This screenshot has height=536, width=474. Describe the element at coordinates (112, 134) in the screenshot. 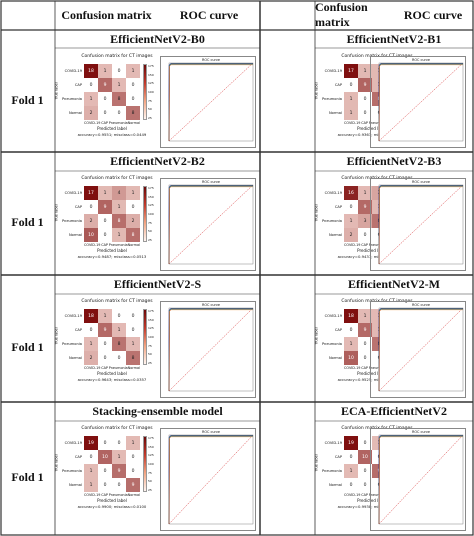

I see `cm-accuracy: accuracy=0.9551; misclass=0.0449` at that location.